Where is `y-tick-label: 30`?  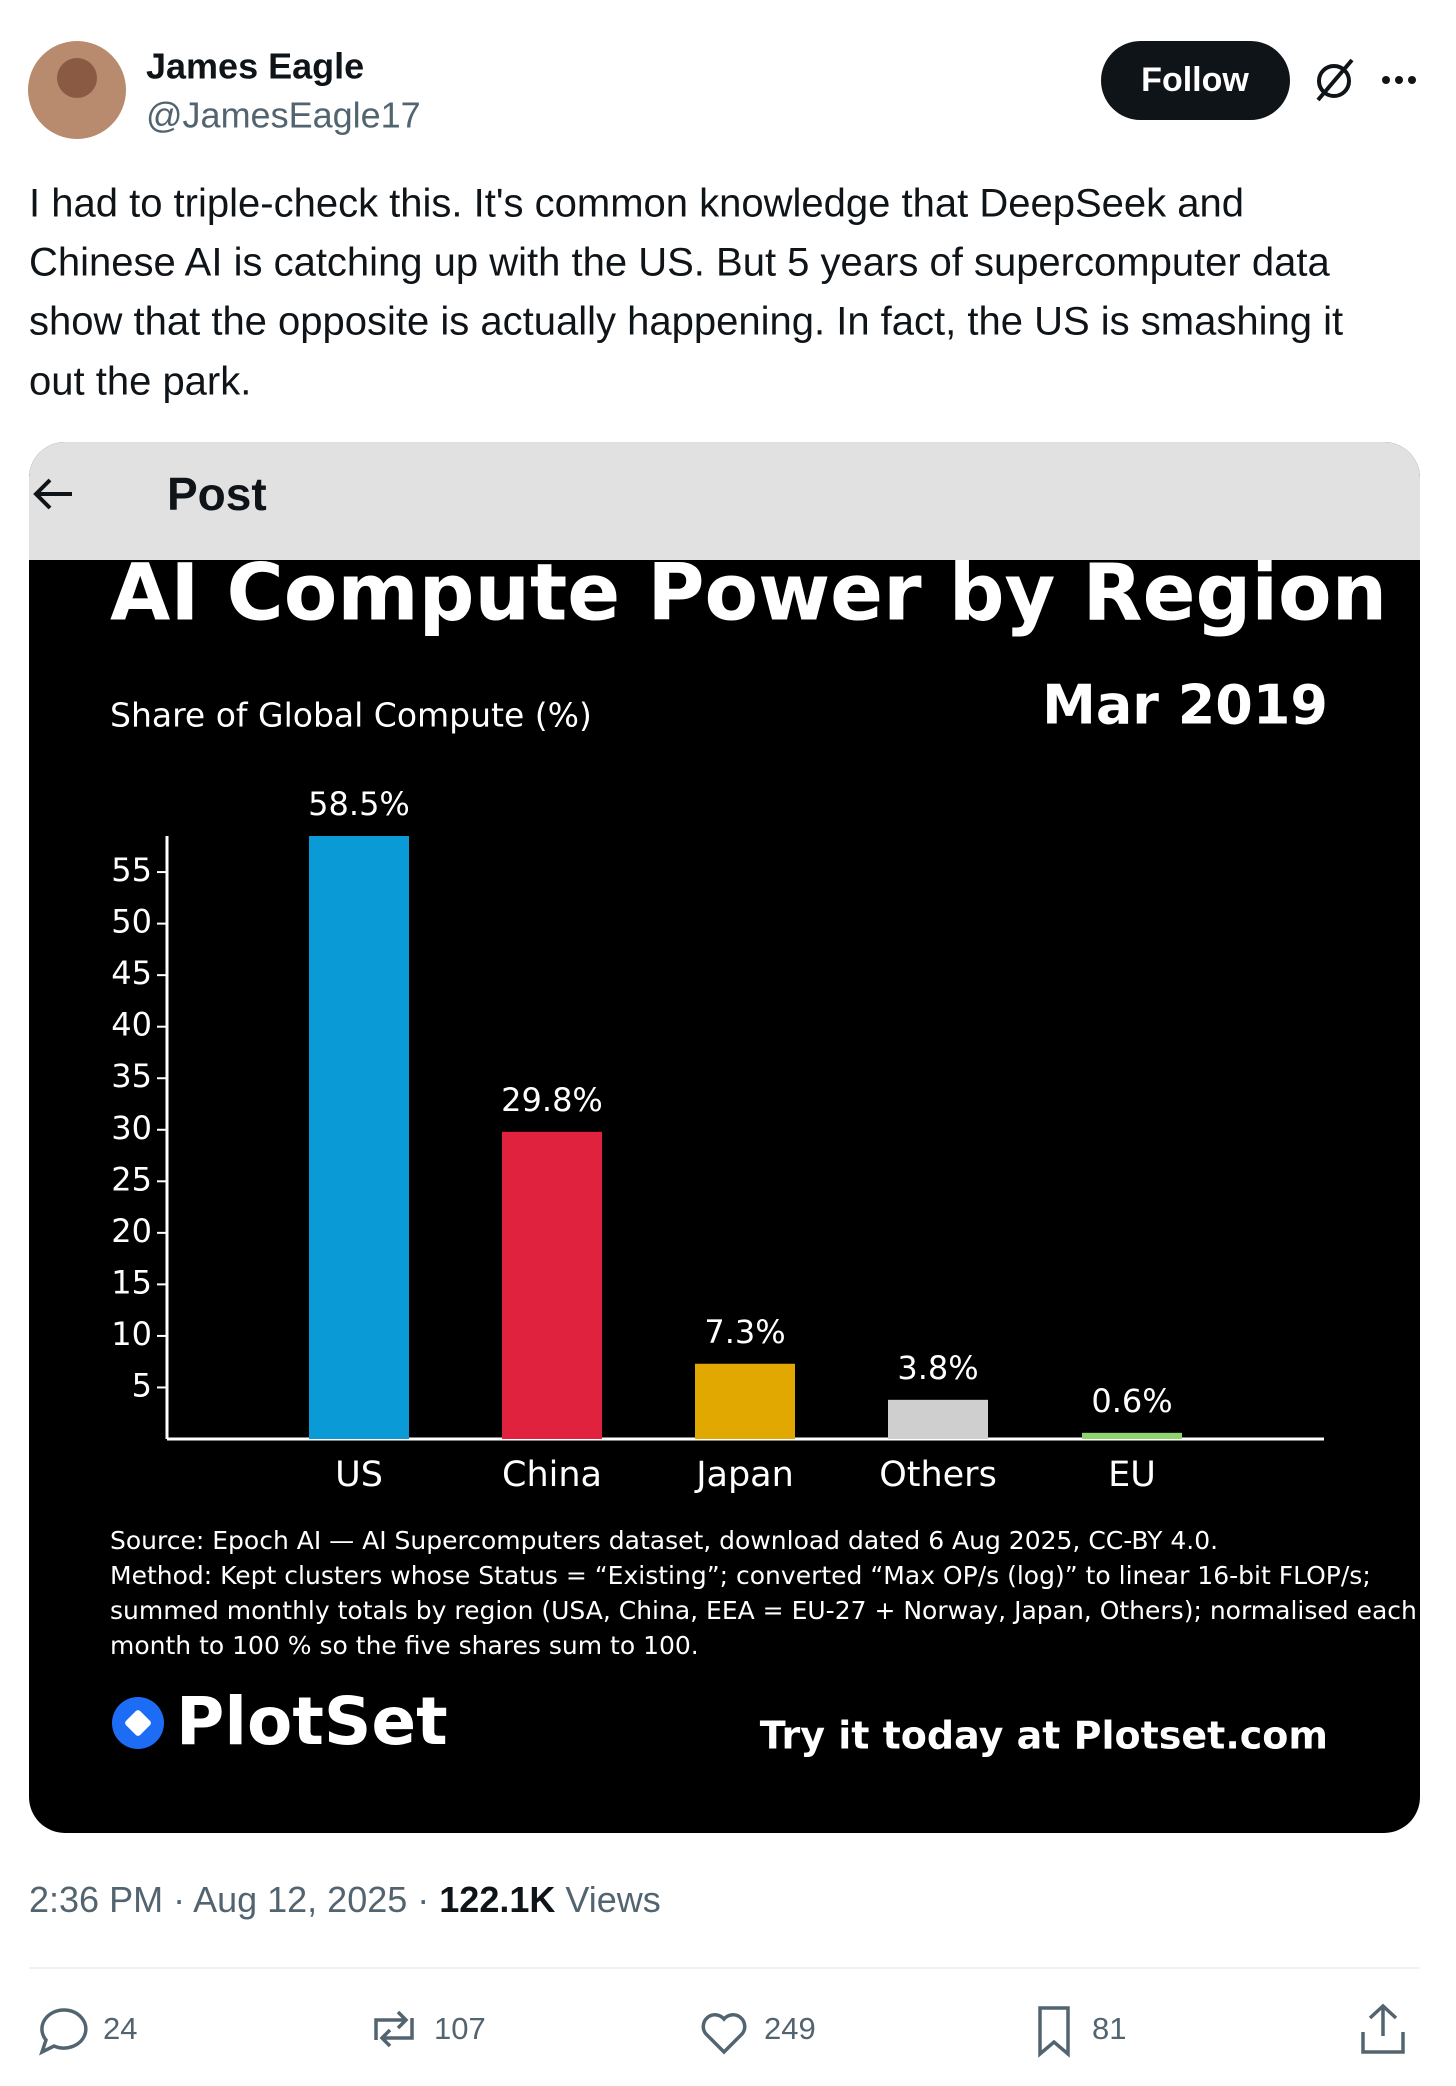
y-tick-label: 30 is located at coordinates (131, 1128).